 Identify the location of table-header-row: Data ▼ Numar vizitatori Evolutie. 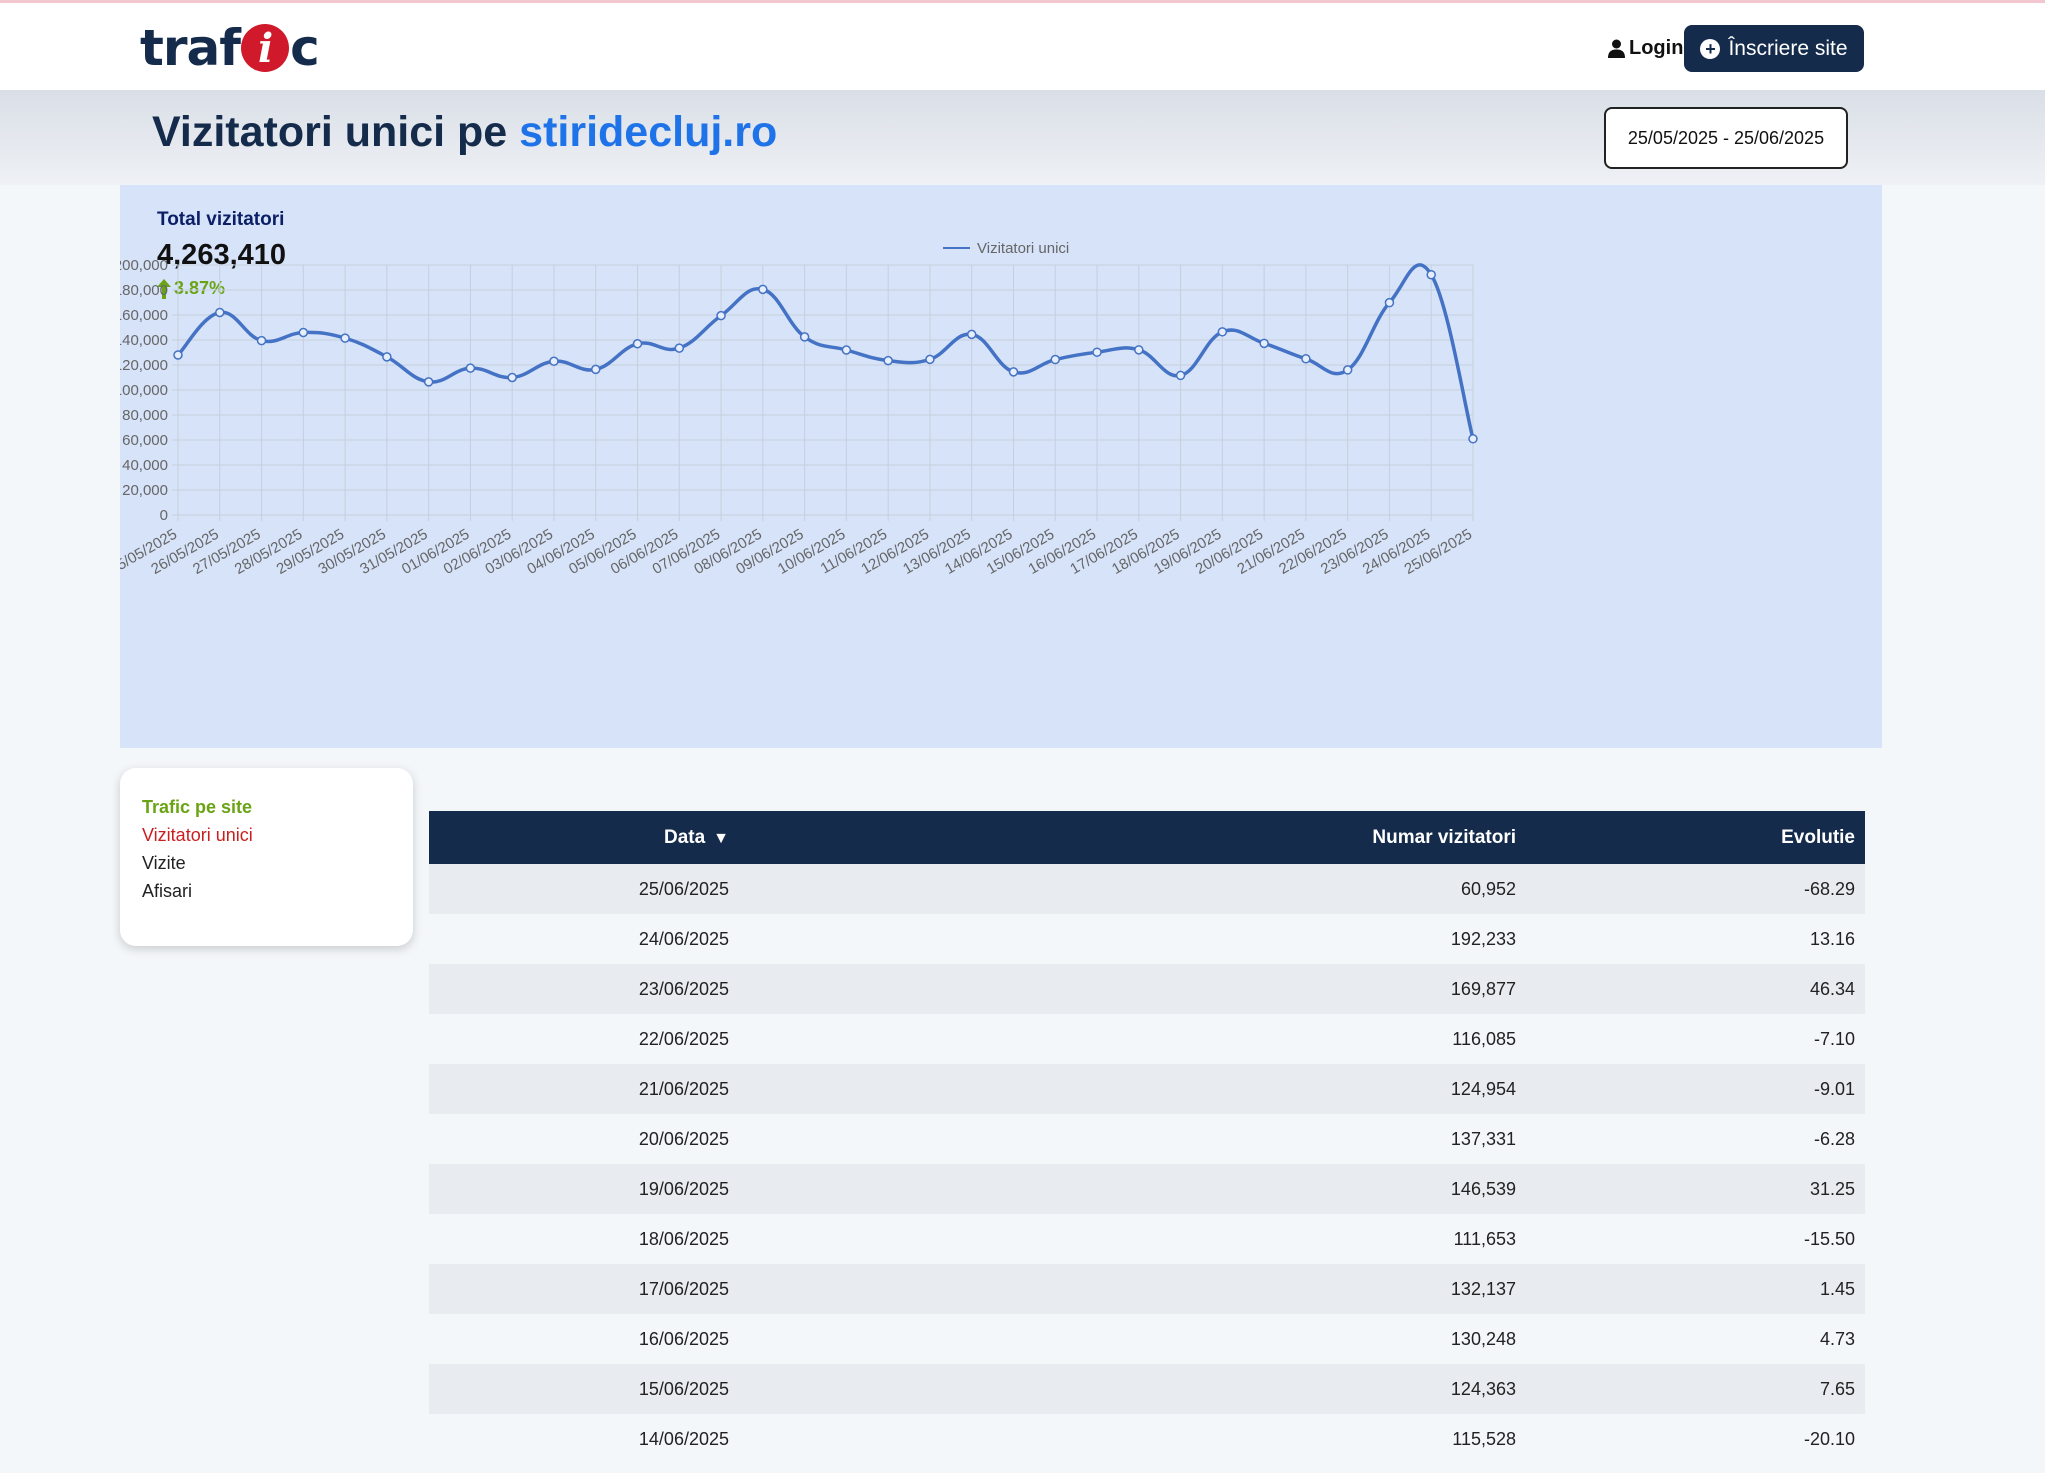
(1147, 837).